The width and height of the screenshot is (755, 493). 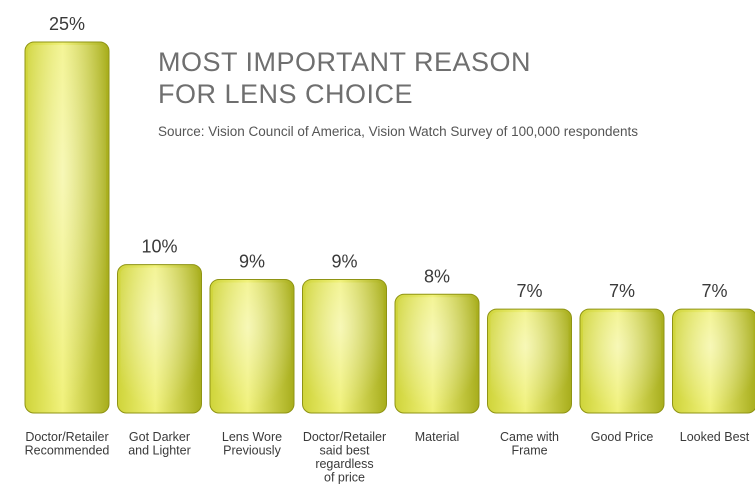 What do you see at coordinates (67, 24) in the screenshot?
I see `bar-value-label: 25%` at bounding box center [67, 24].